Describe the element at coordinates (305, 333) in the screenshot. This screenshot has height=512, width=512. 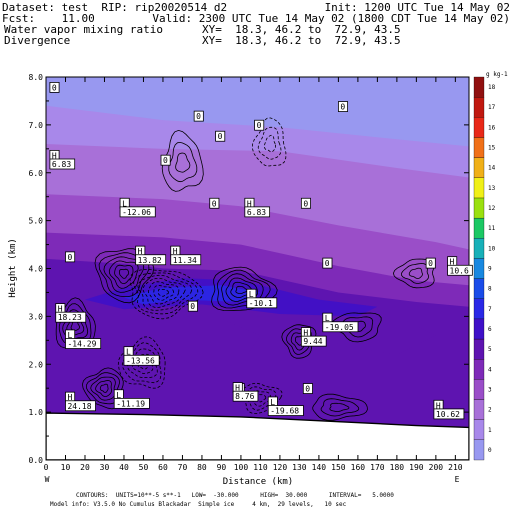
I see `annotation-label-34: H` at that location.